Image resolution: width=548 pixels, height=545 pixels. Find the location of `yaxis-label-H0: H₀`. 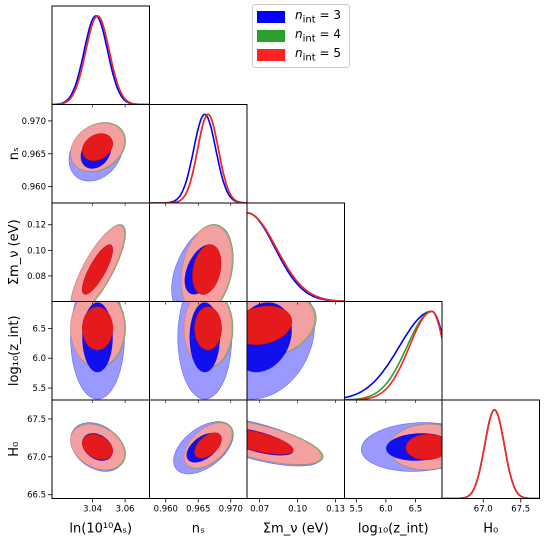

yaxis-label-H0: H₀ is located at coordinates (14, 449).